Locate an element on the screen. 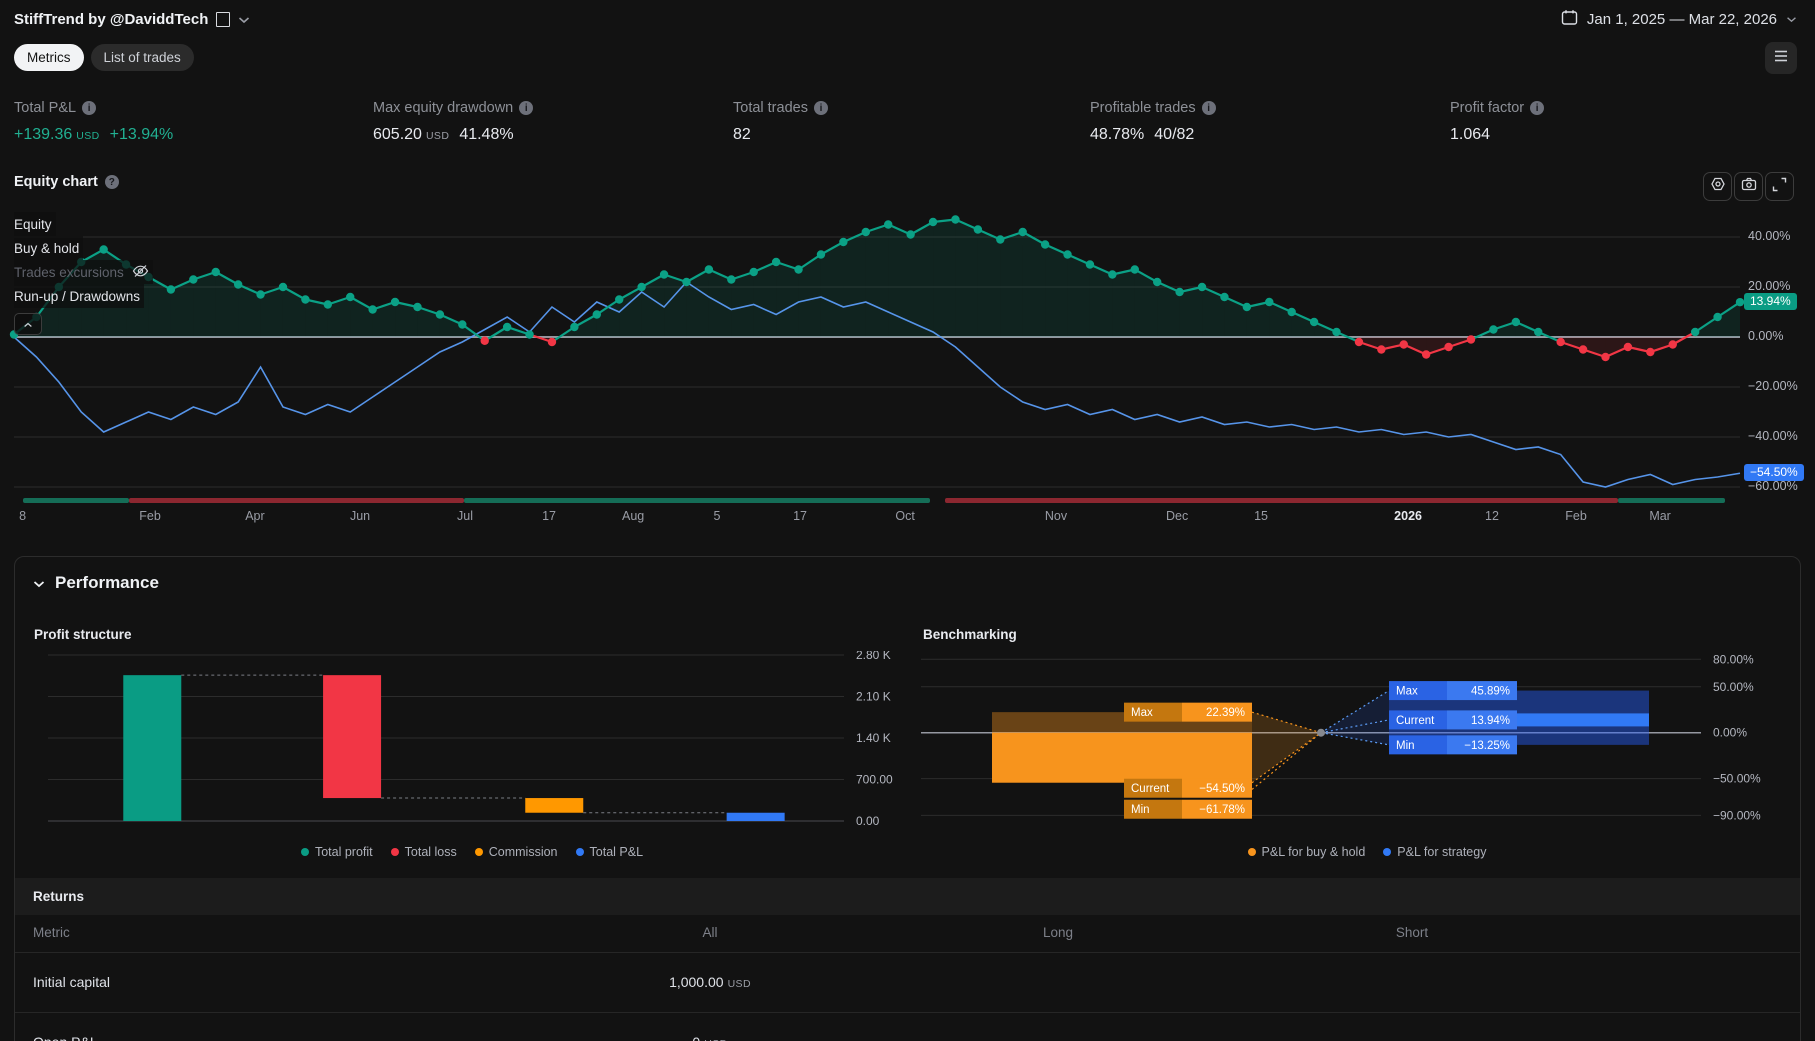  svg-text: 13.94% is located at coordinates (1490, 721).